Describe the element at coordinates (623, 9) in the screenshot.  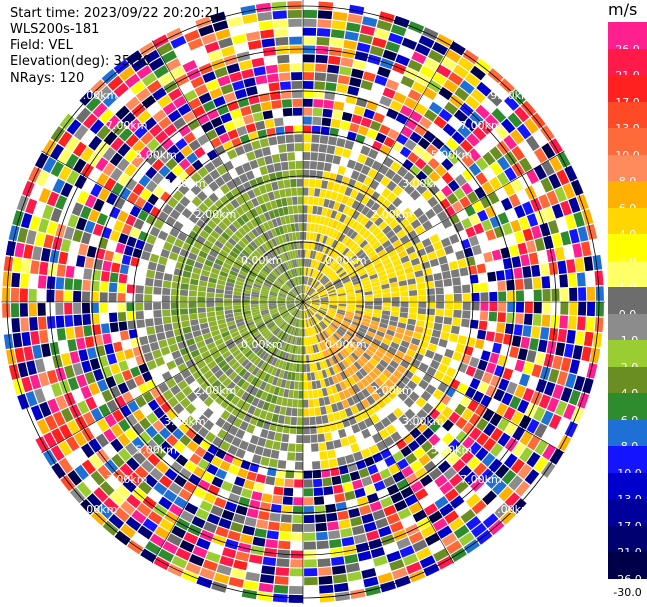
I see `colorbar-unit: m/s` at that location.